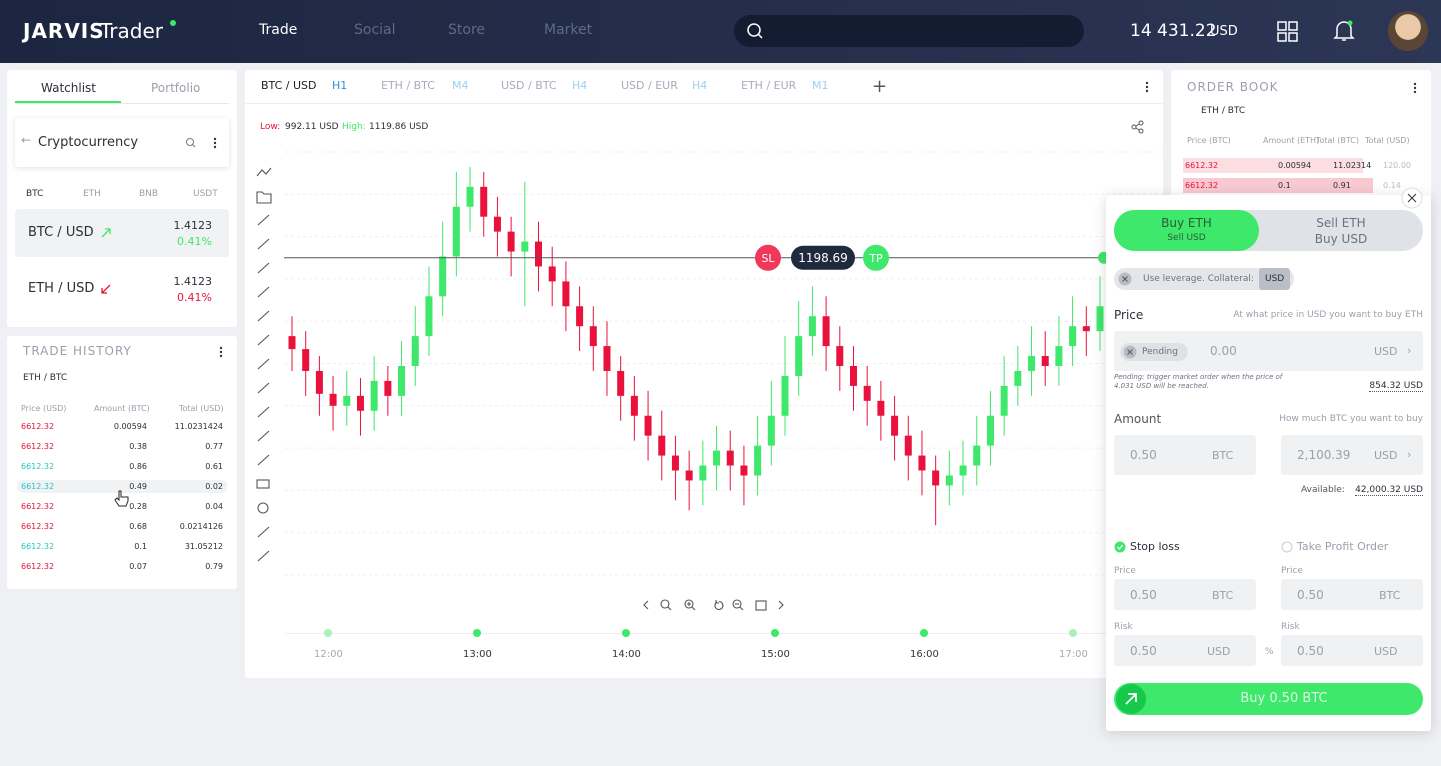  Describe the element at coordinates (1186, 230) in the screenshot. I see `buy-toggle` at that location.